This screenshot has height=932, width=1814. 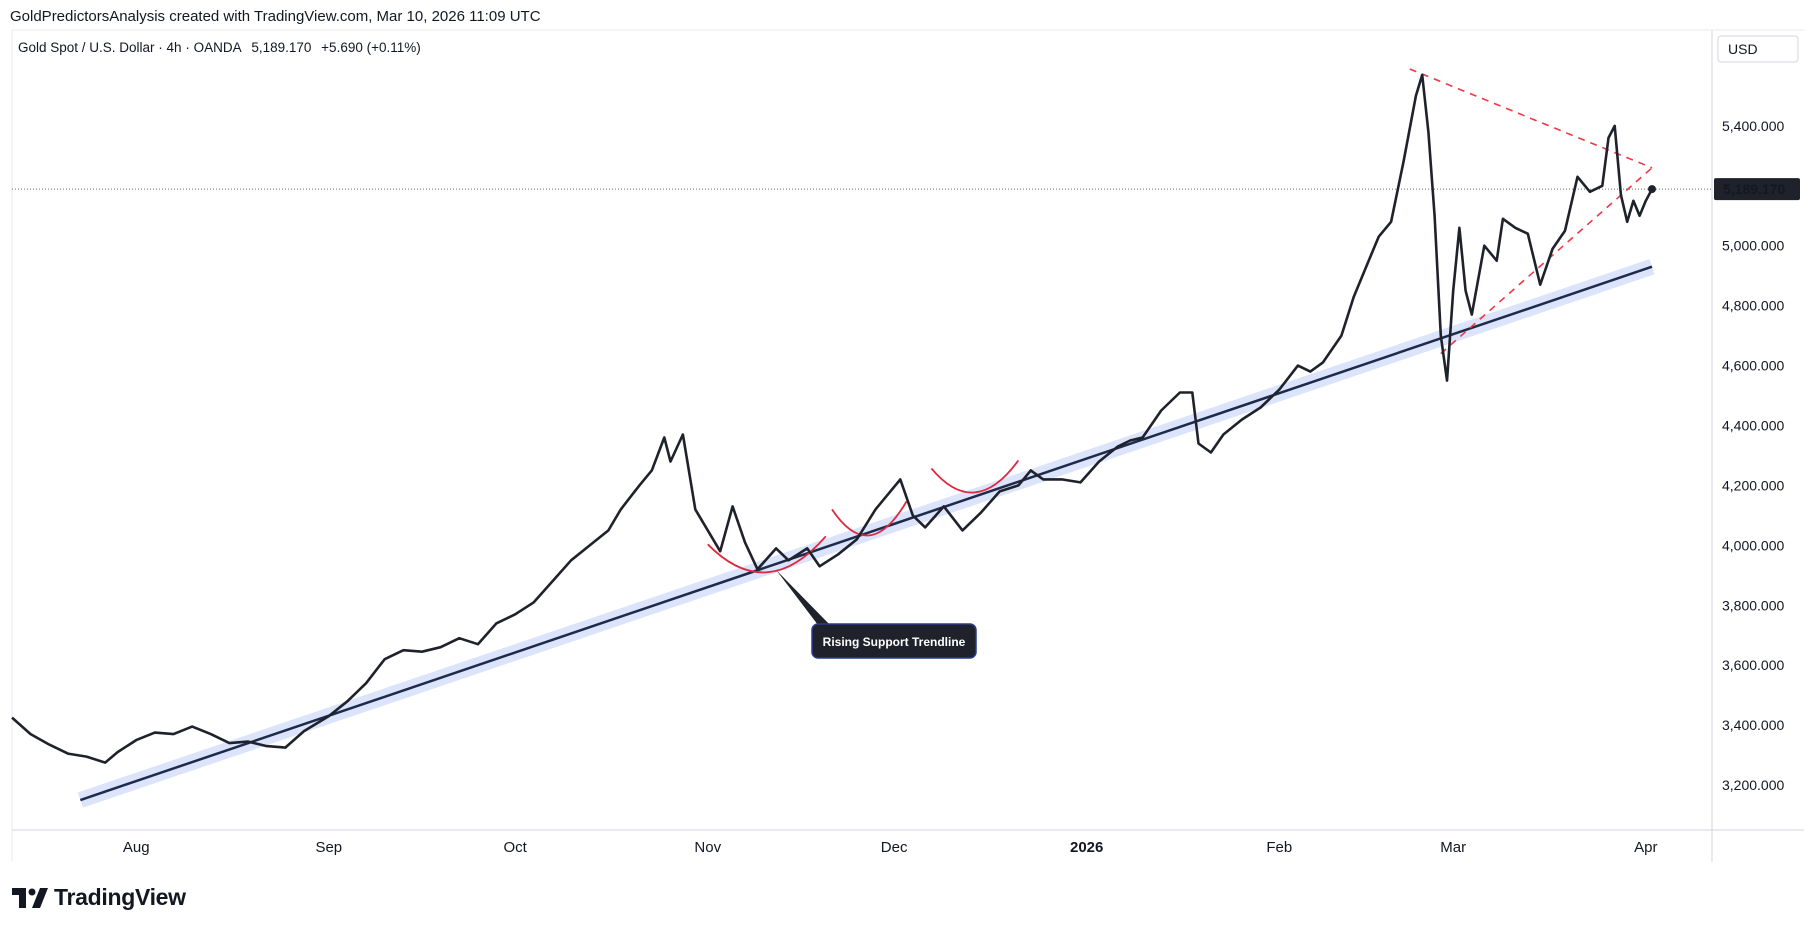 I want to click on y-tick-label: 3,800.000, so click(x=1753, y=605).